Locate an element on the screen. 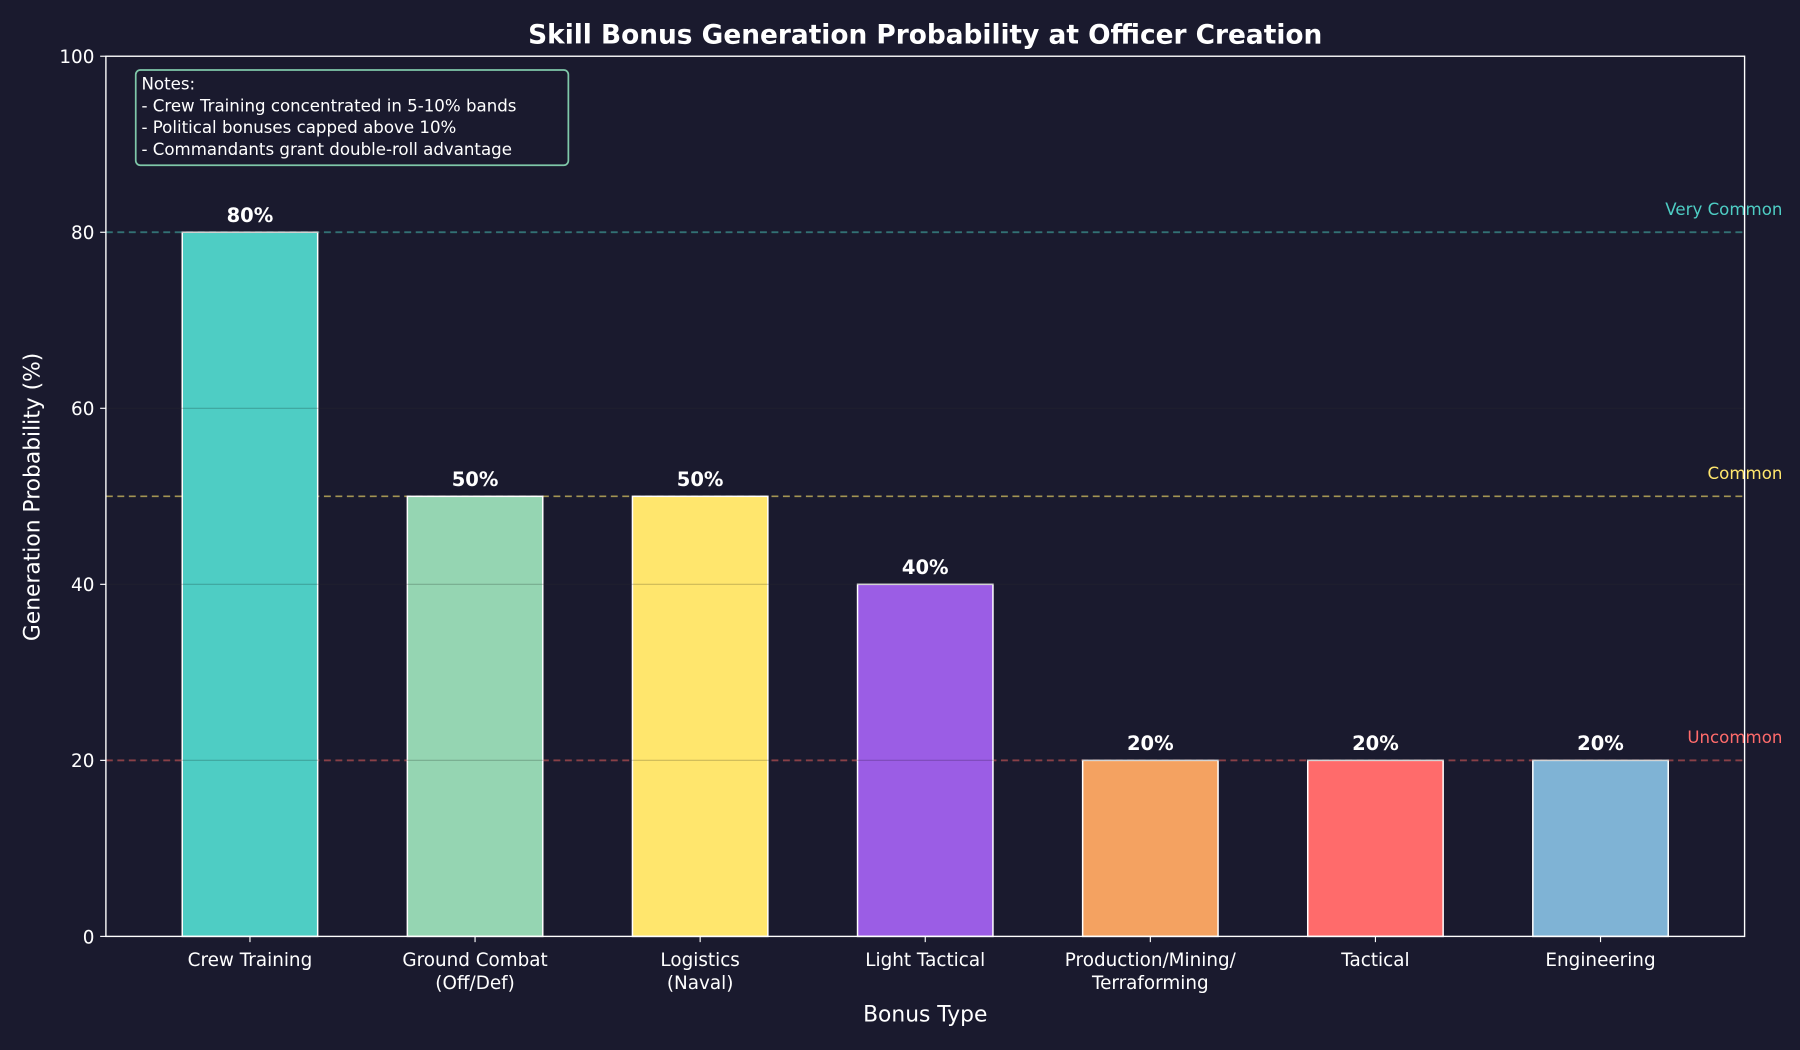 This screenshot has height=1050, width=1800. x-tick-label: (Naval) is located at coordinates (700, 983).